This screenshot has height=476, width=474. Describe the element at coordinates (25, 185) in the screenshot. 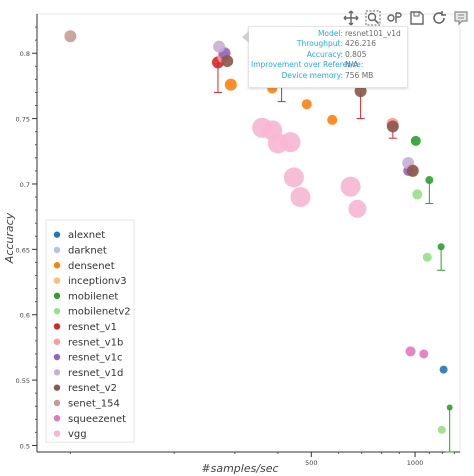

I see `y-tick-label: 0.7` at that location.